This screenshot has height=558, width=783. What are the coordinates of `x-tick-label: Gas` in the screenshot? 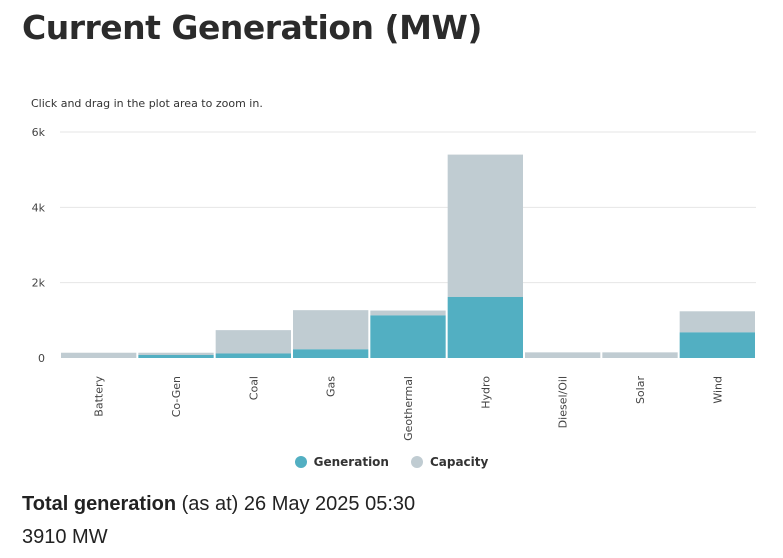 It's located at (331, 386).